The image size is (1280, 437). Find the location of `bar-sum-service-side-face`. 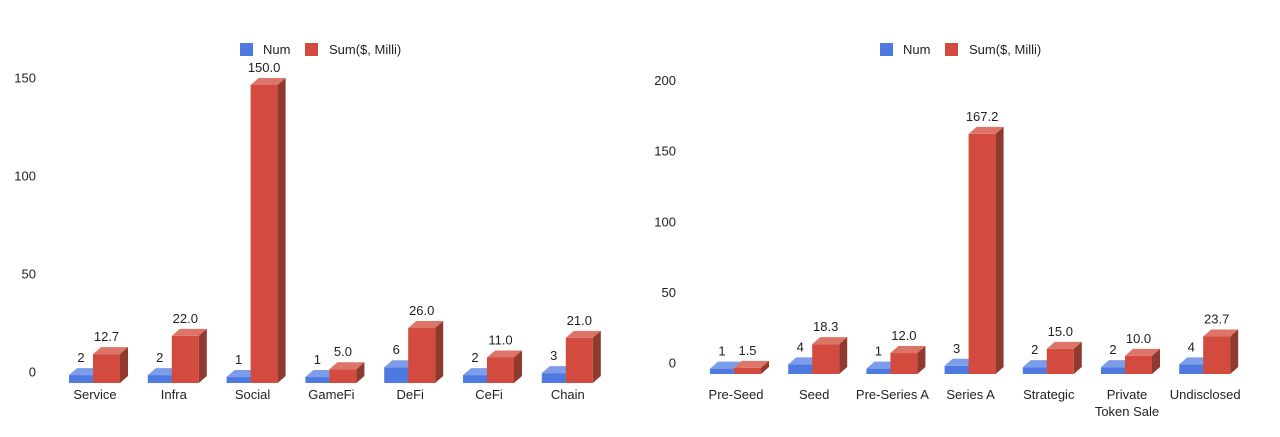

bar-sum-service-side-face is located at coordinates (124, 365).